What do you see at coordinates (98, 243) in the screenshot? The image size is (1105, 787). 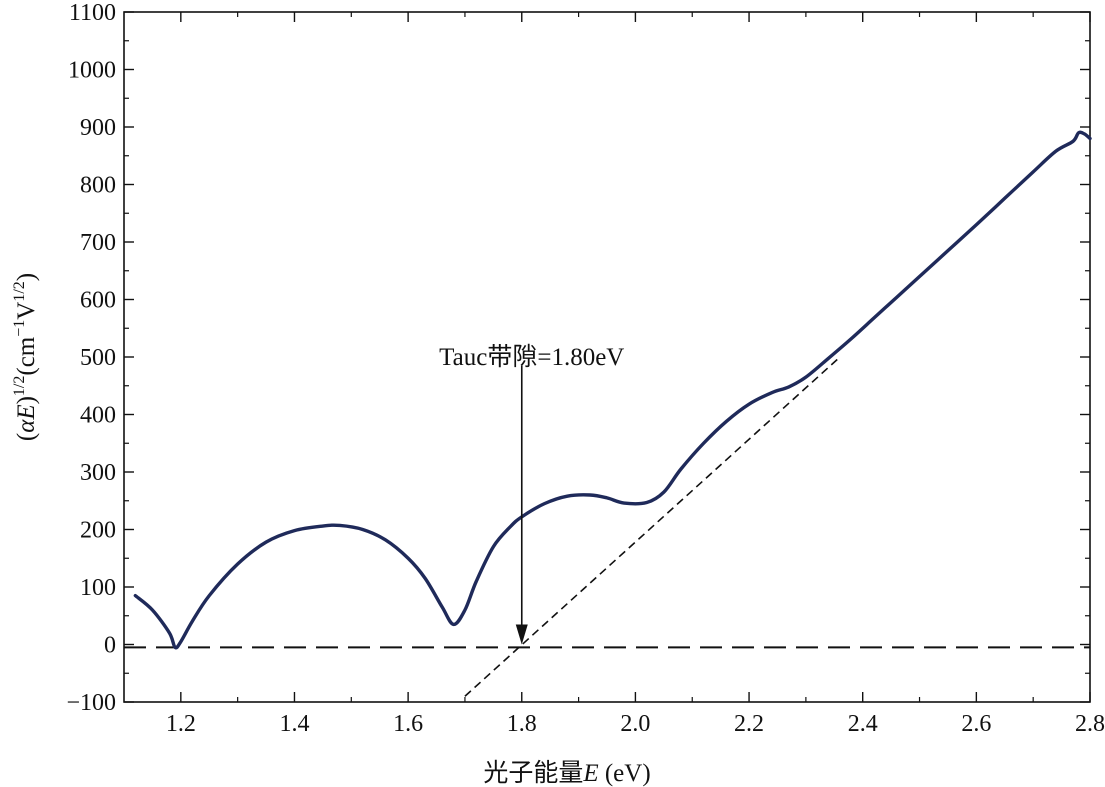 I see `y-tick-label: 700` at bounding box center [98, 243].